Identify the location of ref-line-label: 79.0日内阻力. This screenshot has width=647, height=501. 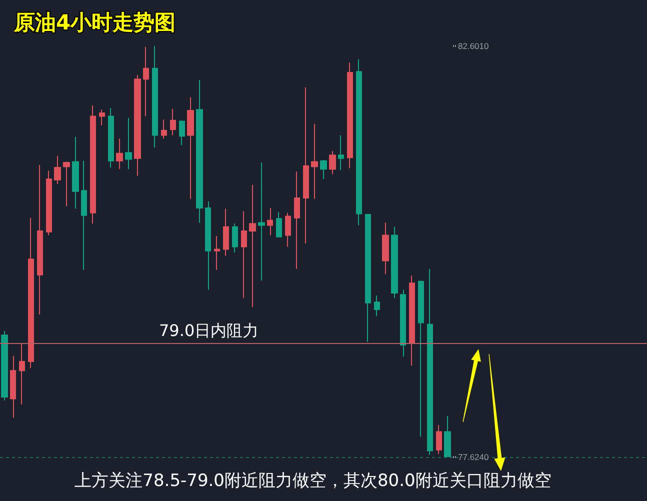
(209, 330).